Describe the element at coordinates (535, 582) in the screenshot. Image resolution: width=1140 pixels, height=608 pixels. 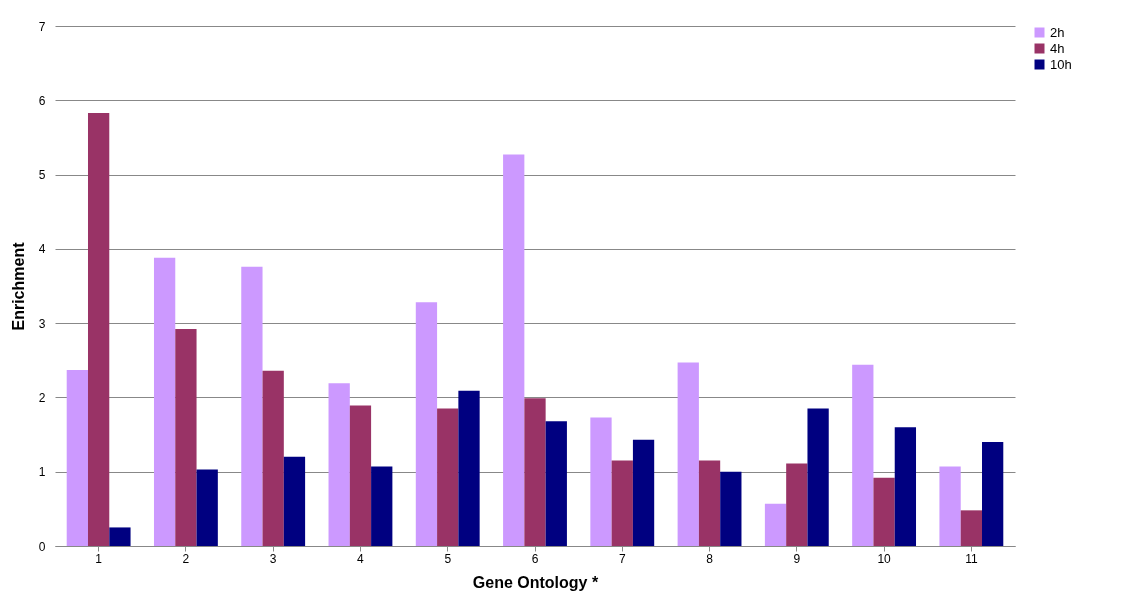
I see `x-axis-title: Gene Ontology *` at that location.